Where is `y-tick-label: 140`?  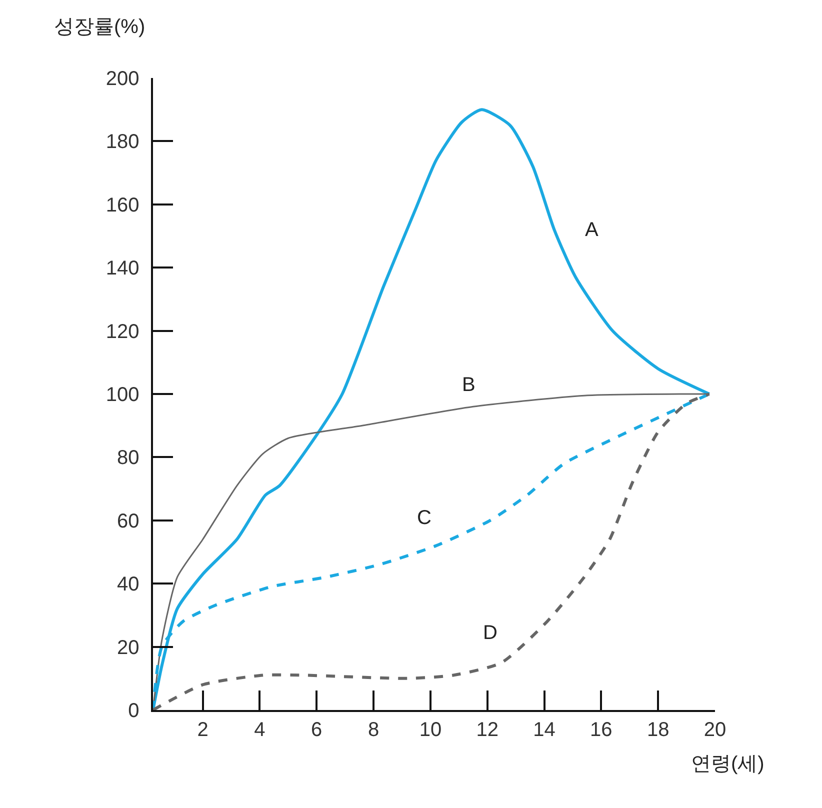 y-tick-label: 140 is located at coordinates (123, 269).